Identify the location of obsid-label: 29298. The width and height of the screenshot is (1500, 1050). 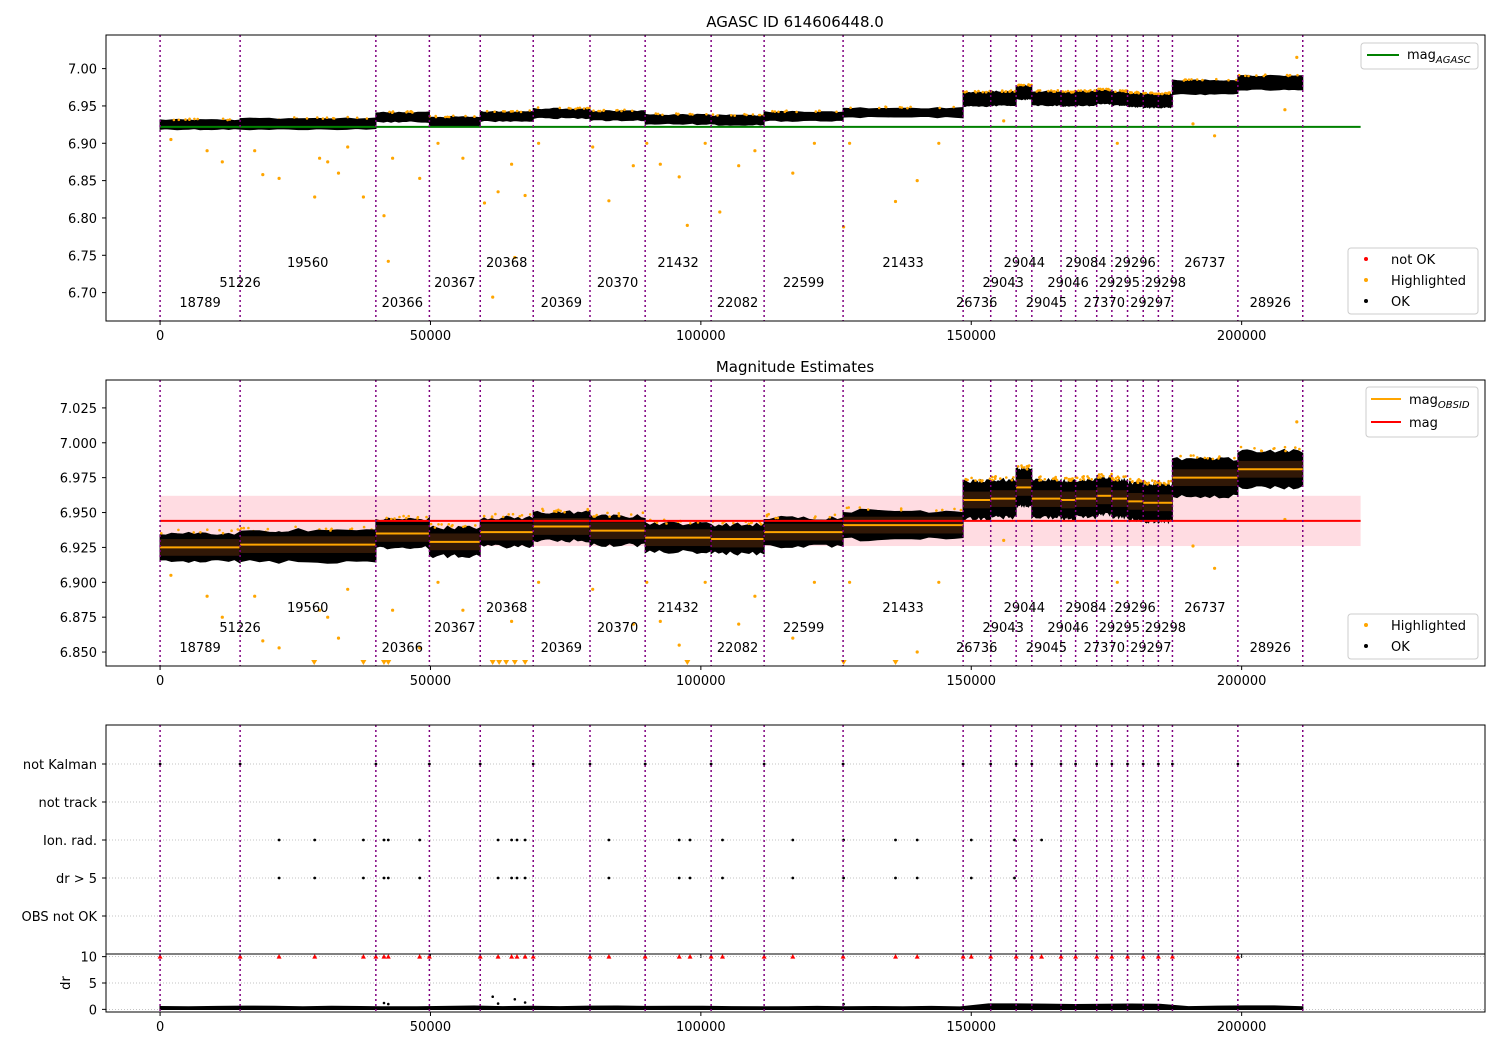
(1165, 283).